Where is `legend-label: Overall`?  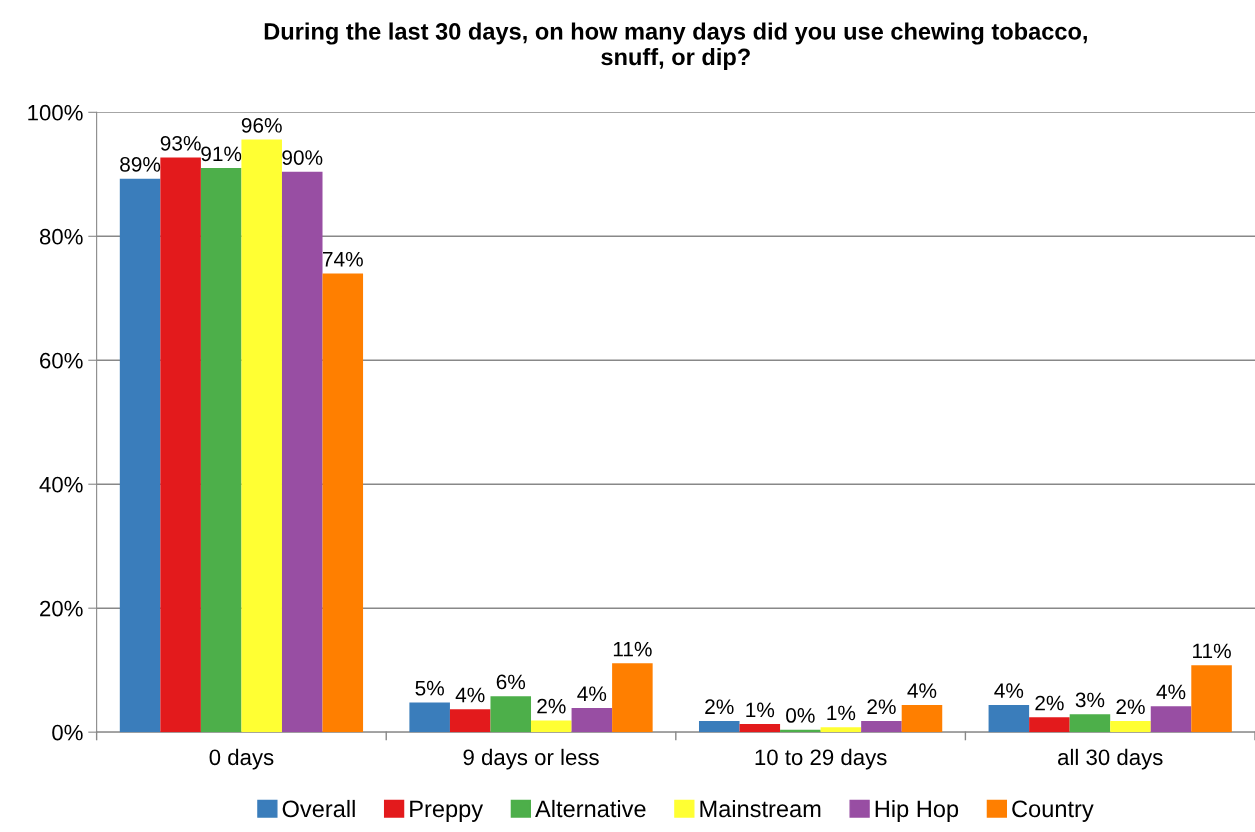
legend-label: Overall is located at coordinates (318, 808).